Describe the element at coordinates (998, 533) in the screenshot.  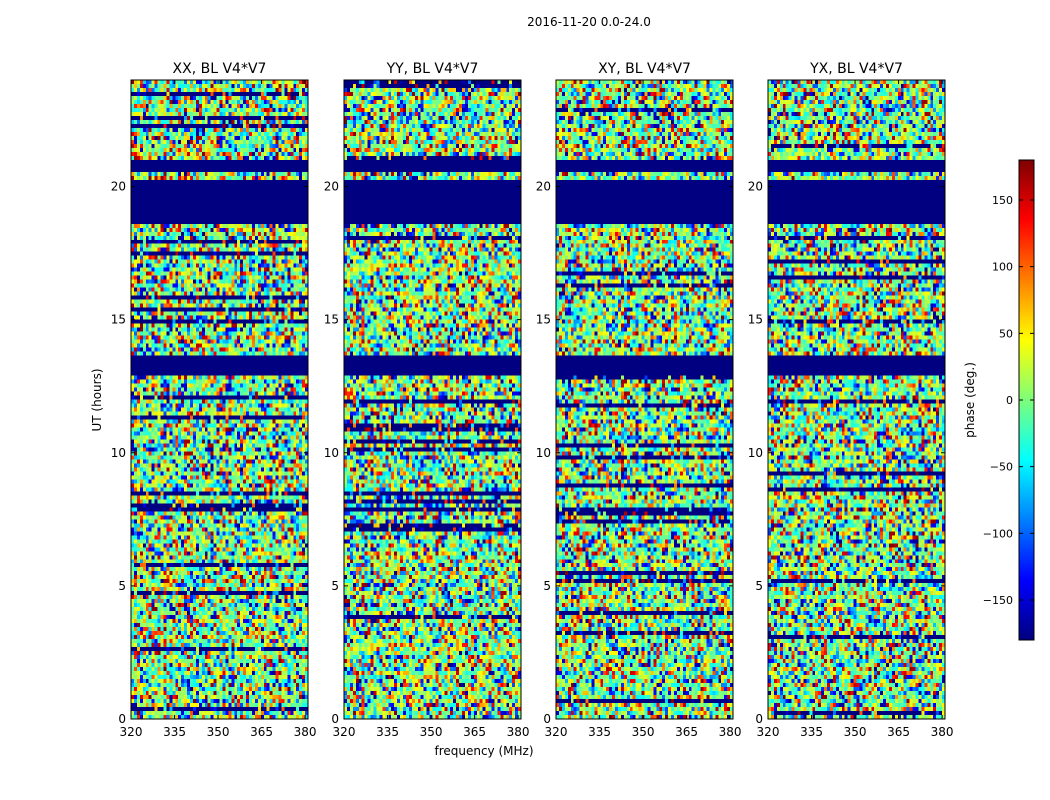
I see `colorbar-tick-label: −100` at that location.